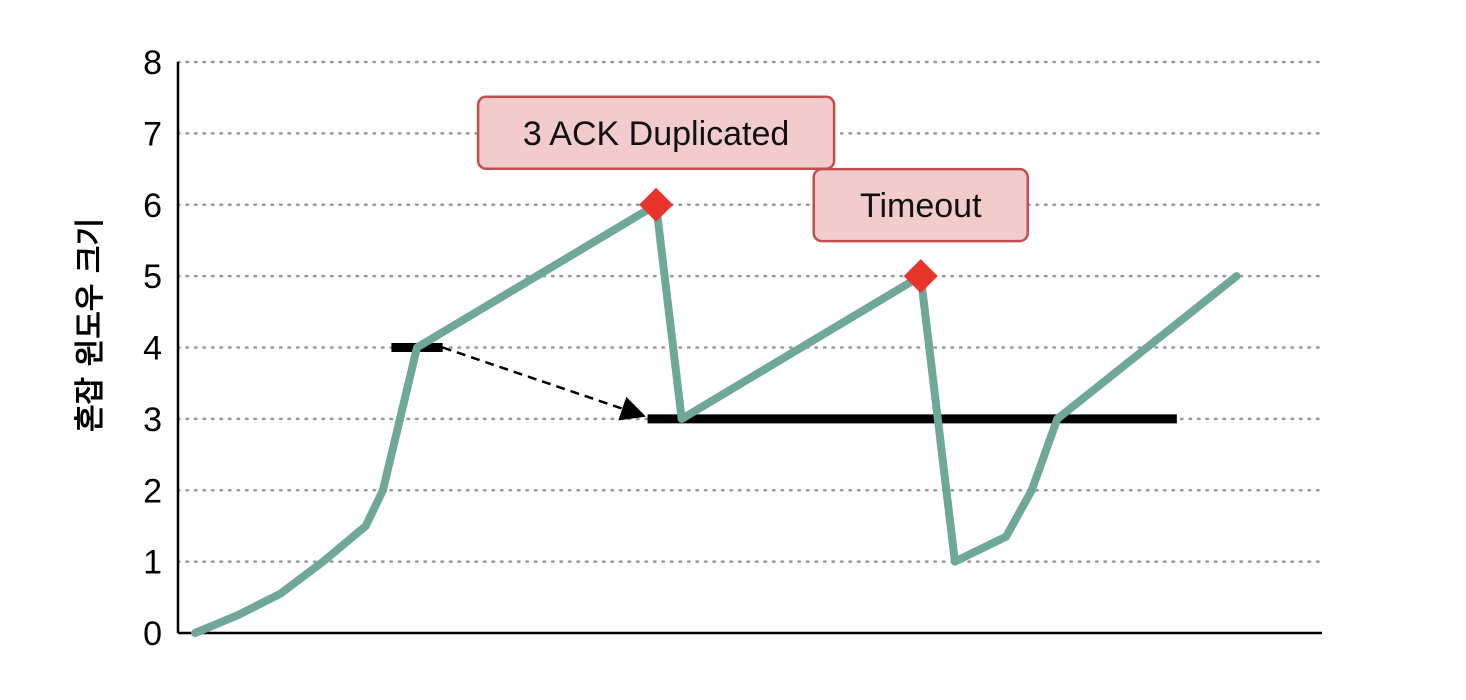  I want to click on y-tick-label-4: 4, so click(152, 349).